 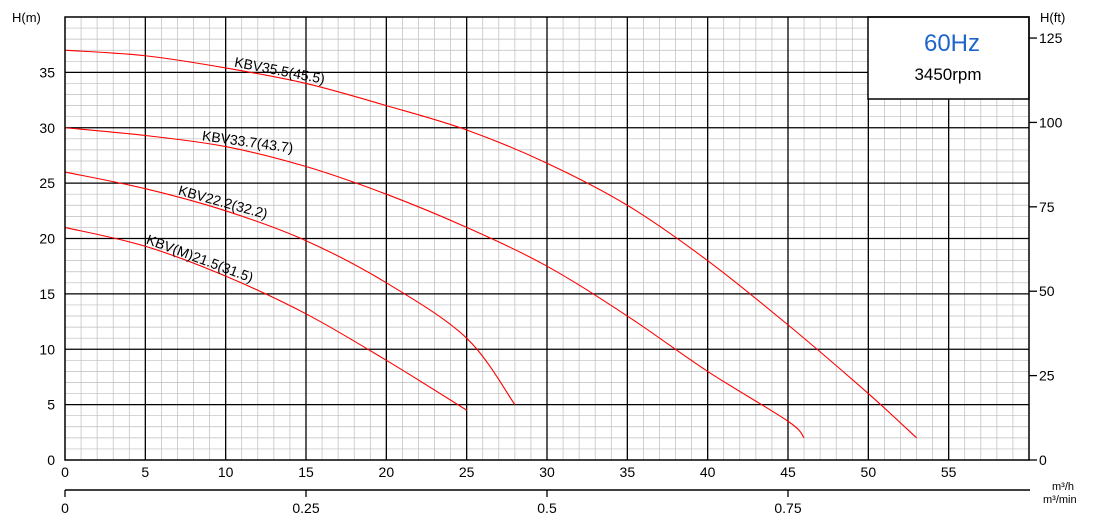 I want to click on x-primary-axis-title: m³/h, so click(x=1063, y=487).